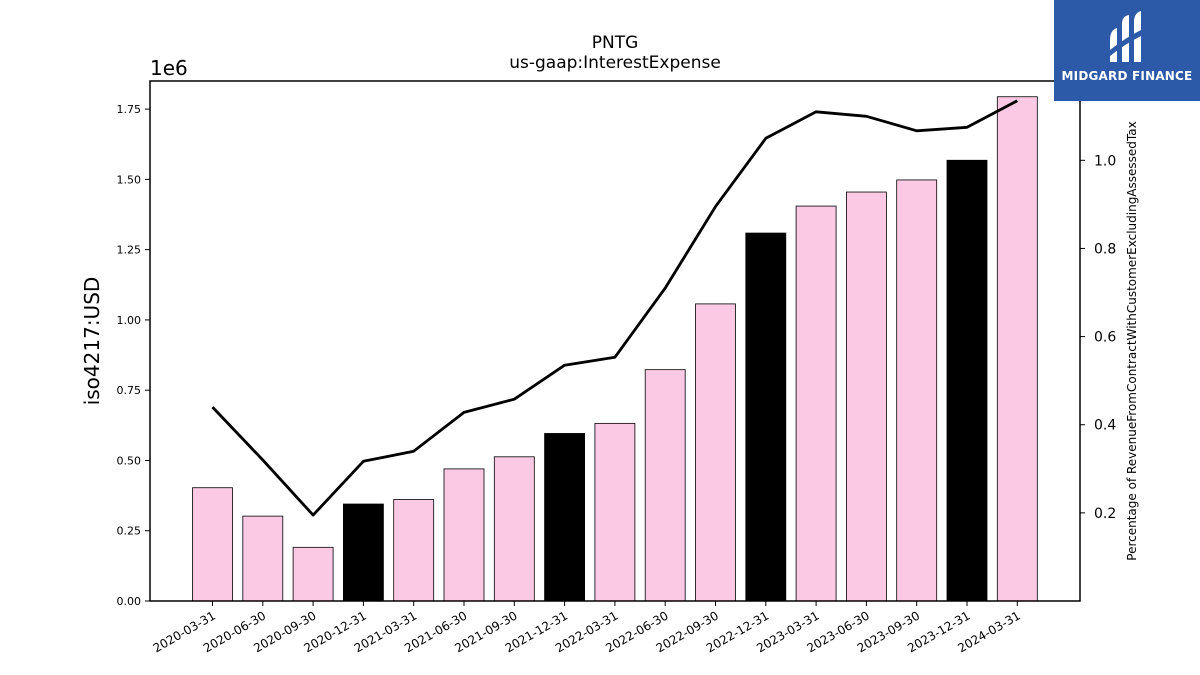 This screenshot has height=675, width=1200. What do you see at coordinates (129, 531) in the screenshot?
I see `y-tick-label: 0.25` at bounding box center [129, 531].